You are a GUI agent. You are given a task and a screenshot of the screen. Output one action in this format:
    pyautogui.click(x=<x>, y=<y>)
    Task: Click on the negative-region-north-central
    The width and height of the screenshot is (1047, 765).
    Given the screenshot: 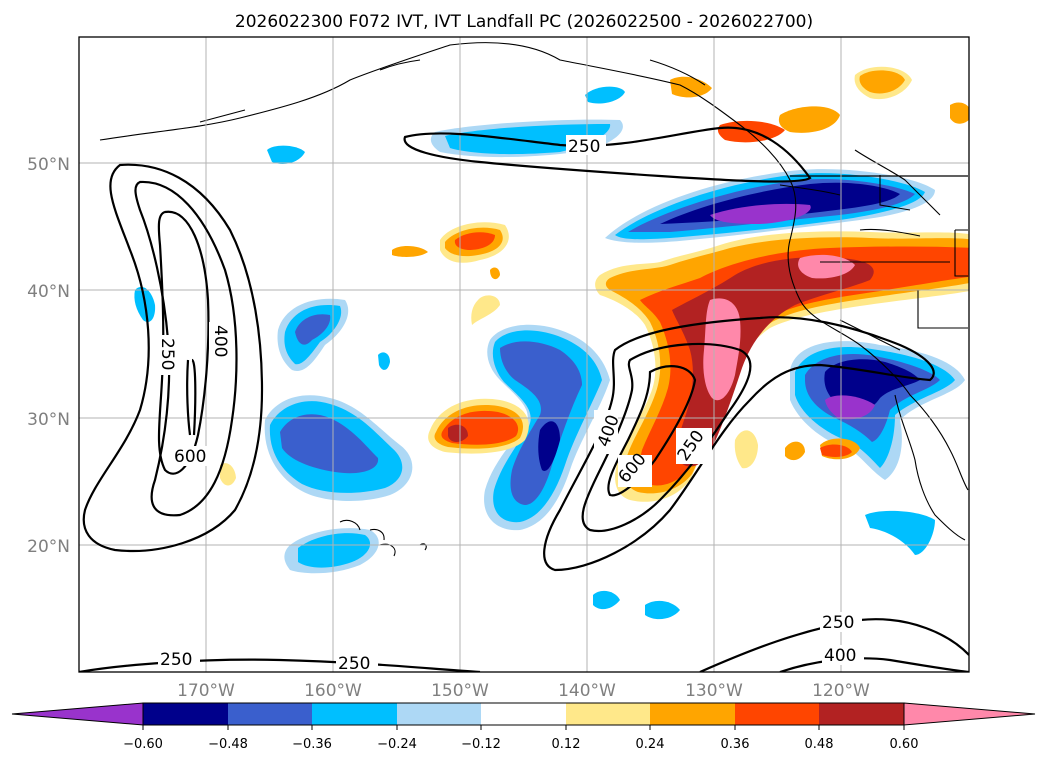 What is the action you would take?
    pyautogui.click(x=313, y=334)
    